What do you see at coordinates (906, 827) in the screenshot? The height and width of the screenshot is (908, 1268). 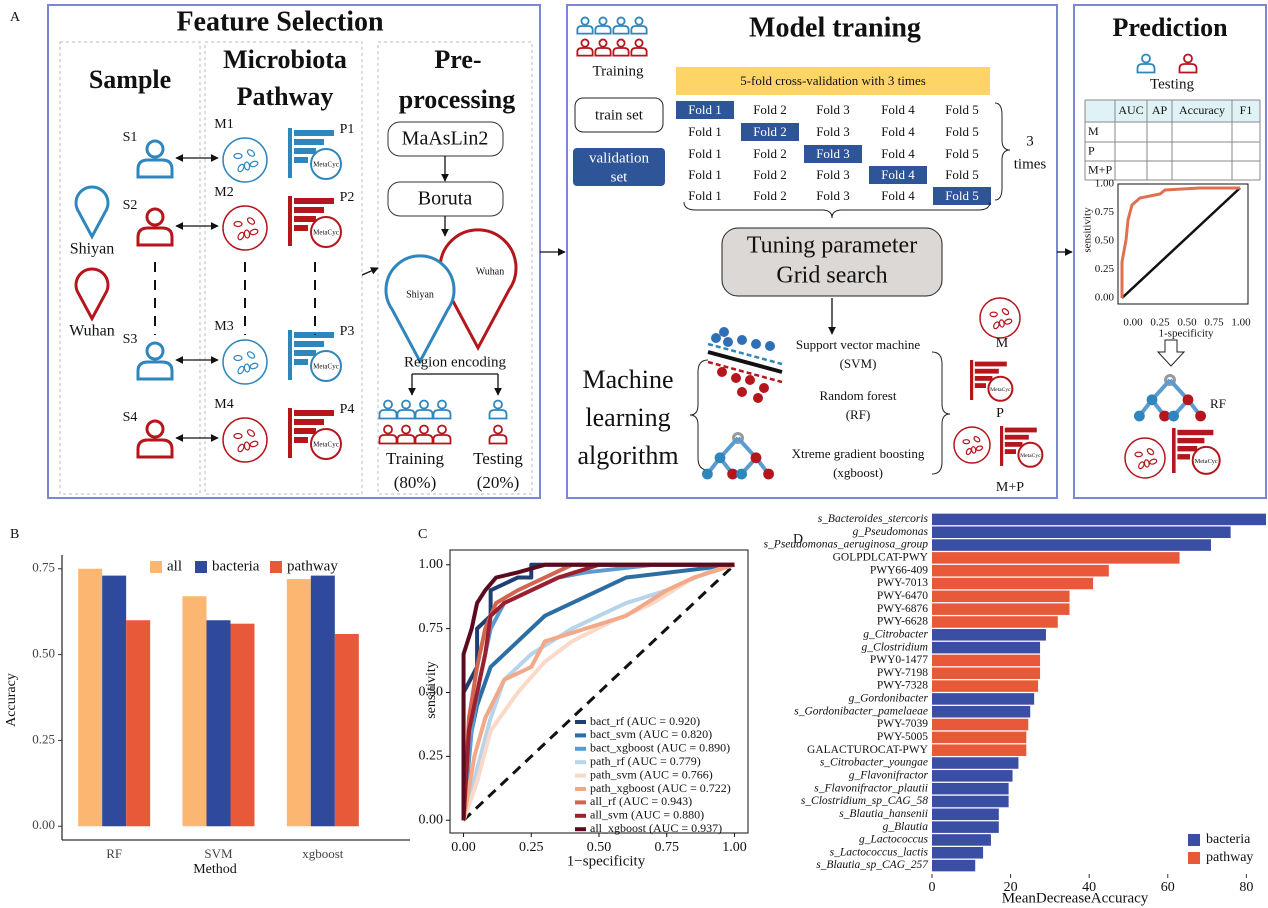 I see `y-tick-label: g_Blautia` at bounding box center [906, 827].